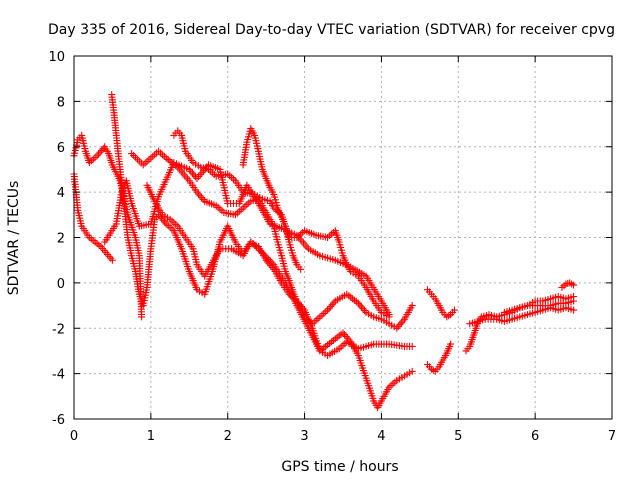 The height and width of the screenshot is (484, 640). I want to click on y-tick-label: 6, so click(61, 148).